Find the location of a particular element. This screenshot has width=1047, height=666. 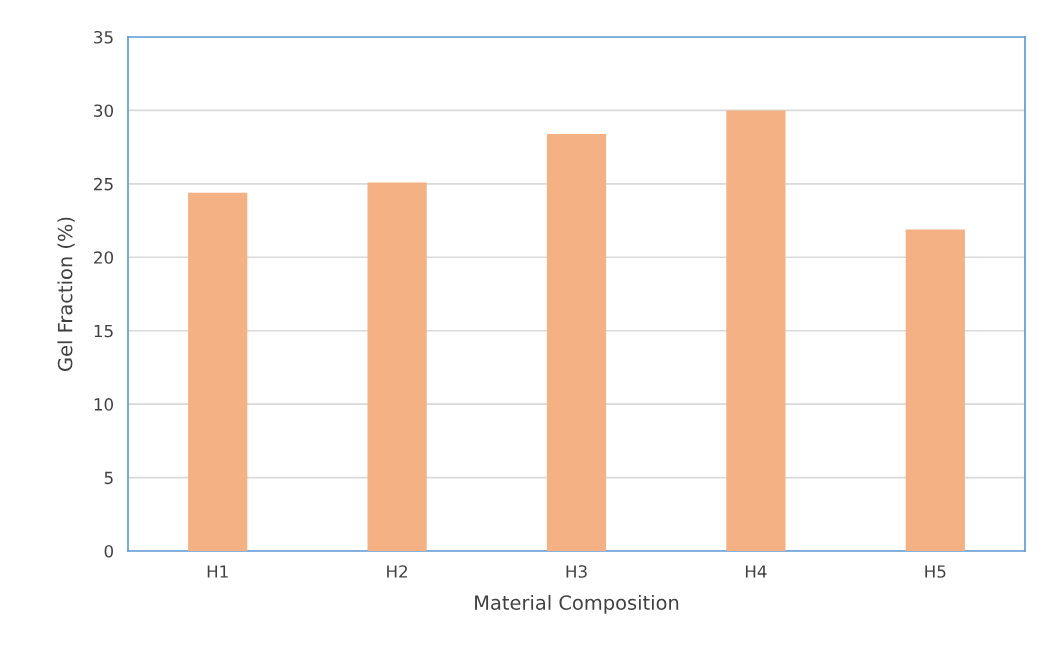

x-tick-label: H2 is located at coordinates (397, 571).